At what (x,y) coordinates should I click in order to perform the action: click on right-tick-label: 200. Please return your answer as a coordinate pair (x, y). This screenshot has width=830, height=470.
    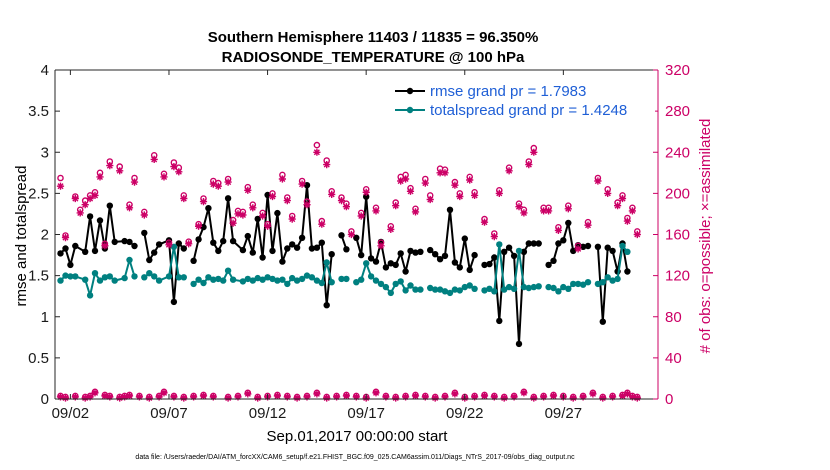
    Looking at the image, I should click on (677, 193).